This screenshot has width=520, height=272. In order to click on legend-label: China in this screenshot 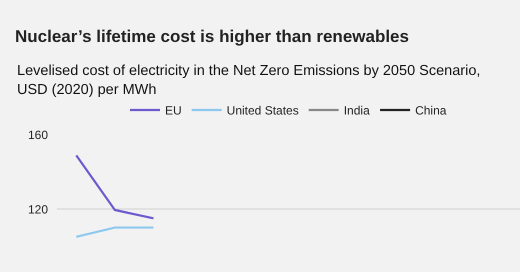, I will do `click(431, 111)`.